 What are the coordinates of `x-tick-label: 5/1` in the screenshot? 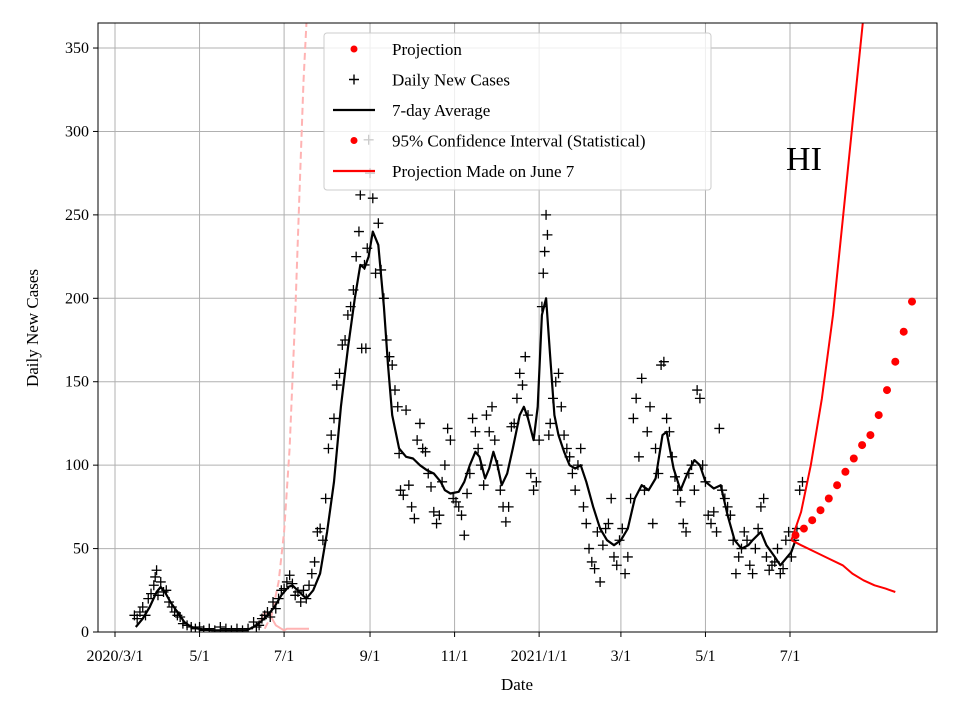 It's located at (705, 656).